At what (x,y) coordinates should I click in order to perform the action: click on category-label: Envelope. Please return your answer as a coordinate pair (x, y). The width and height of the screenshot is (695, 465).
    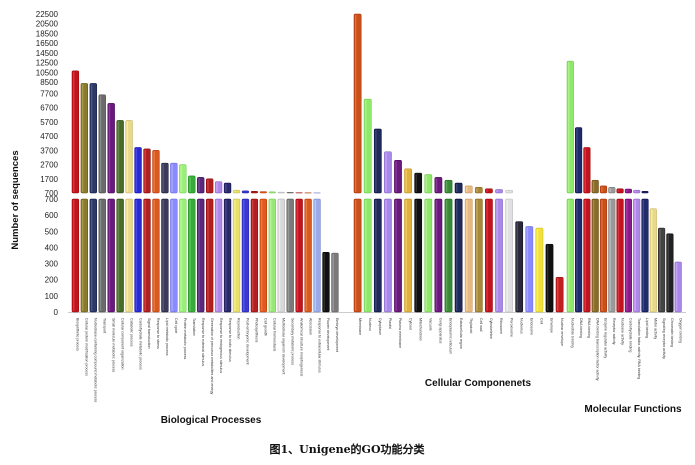
    Looking at the image, I should click on (552, 325).